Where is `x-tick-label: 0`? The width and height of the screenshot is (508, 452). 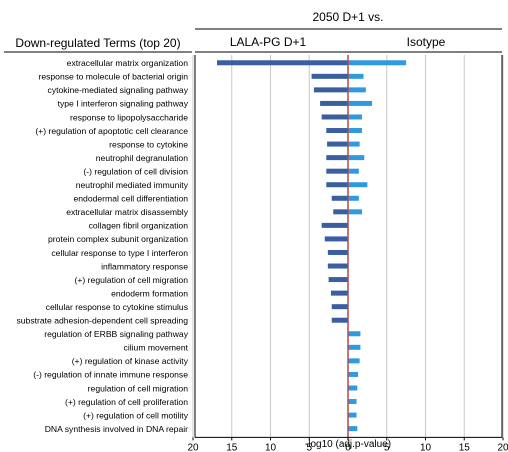
x-tick-label: 0 is located at coordinates (348, 447).